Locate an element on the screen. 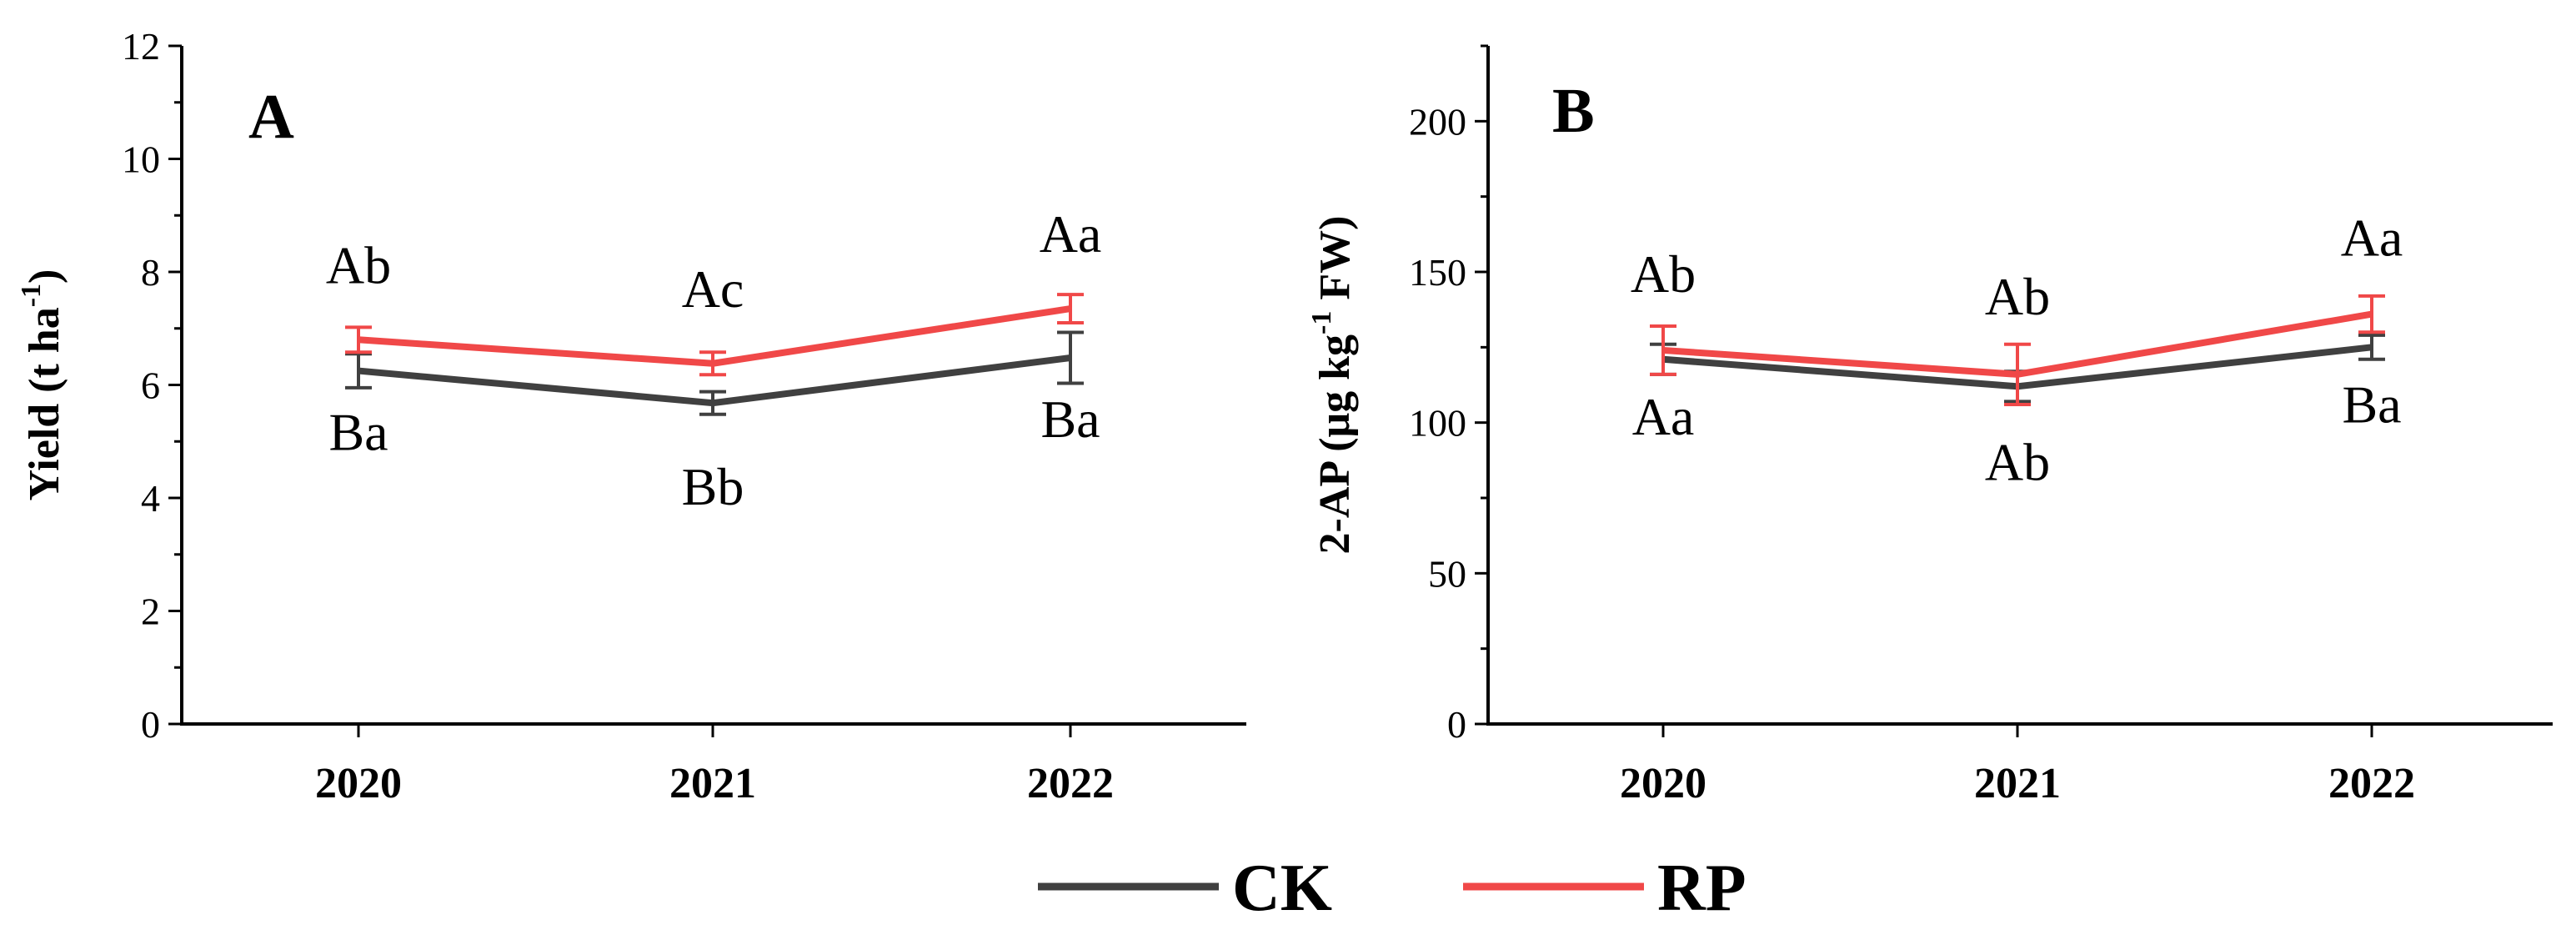  series-rp: Ab Ac Aa is located at coordinates (714, 291).